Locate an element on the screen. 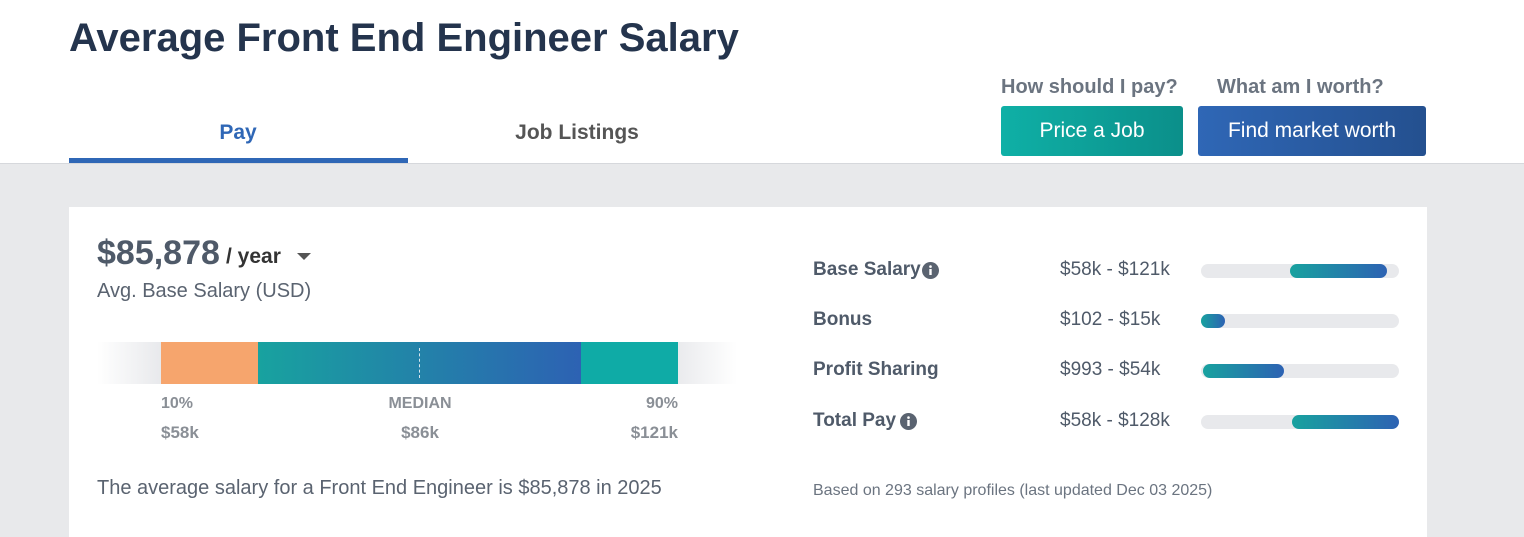 The image size is (1524, 537). caret is located at coordinates (304, 257).